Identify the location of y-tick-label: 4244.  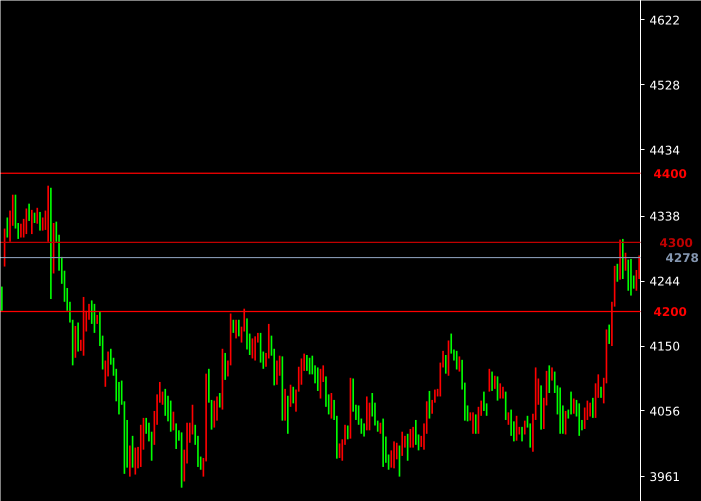
(665, 281).